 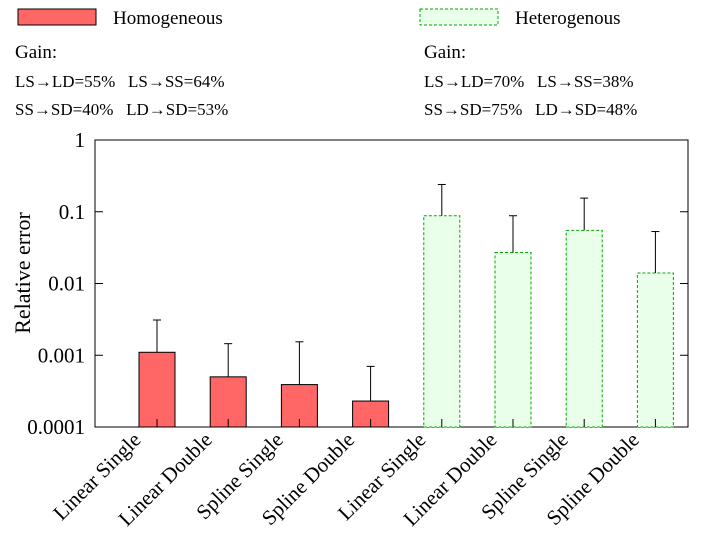 What do you see at coordinates (22, 273) in the screenshot?
I see `y-axis-label: Relative error` at bounding box center [22, 273].